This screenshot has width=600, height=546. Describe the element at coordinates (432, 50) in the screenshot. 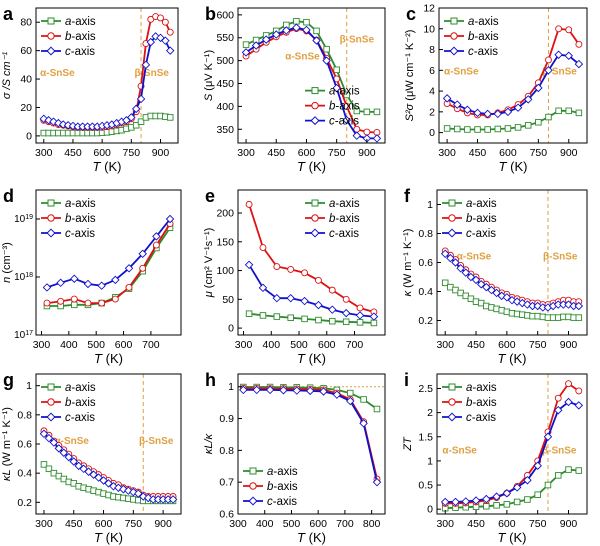

I see `y-tick-label: 8` at that location.